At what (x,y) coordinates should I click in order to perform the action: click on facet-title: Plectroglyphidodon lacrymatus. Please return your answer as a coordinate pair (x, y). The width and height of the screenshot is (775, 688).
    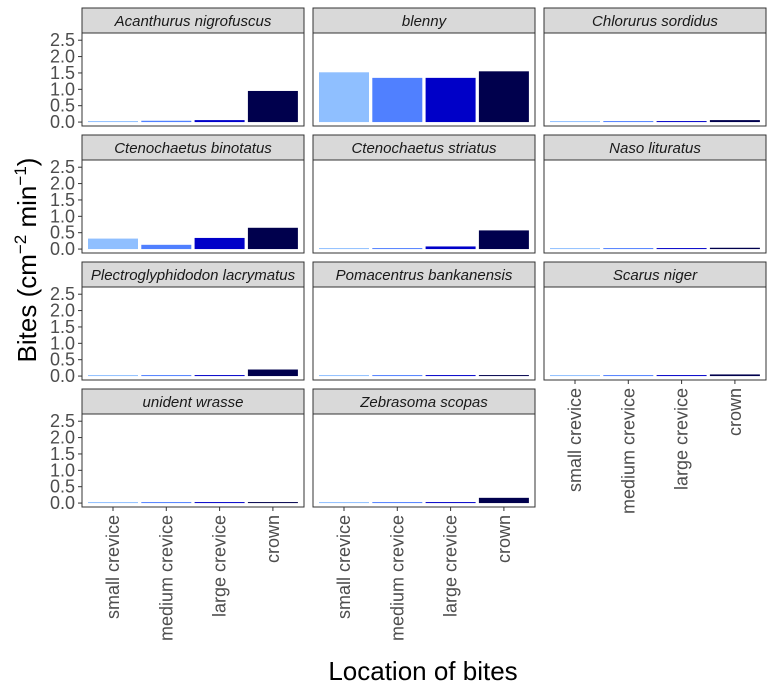
    Looking at the image, I should click on (193, 275).